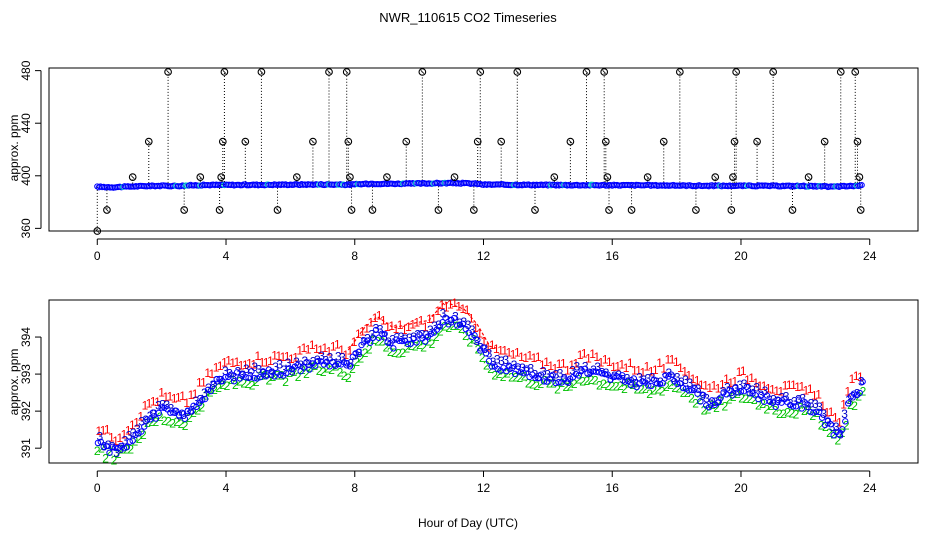 This screenshot has width=936, height=540. What do you see at coordinates (485, 250) in the screenshot?
I see `top-x-axis: 0 4 8 12 16 20 24` at bounding box center [485, 250].